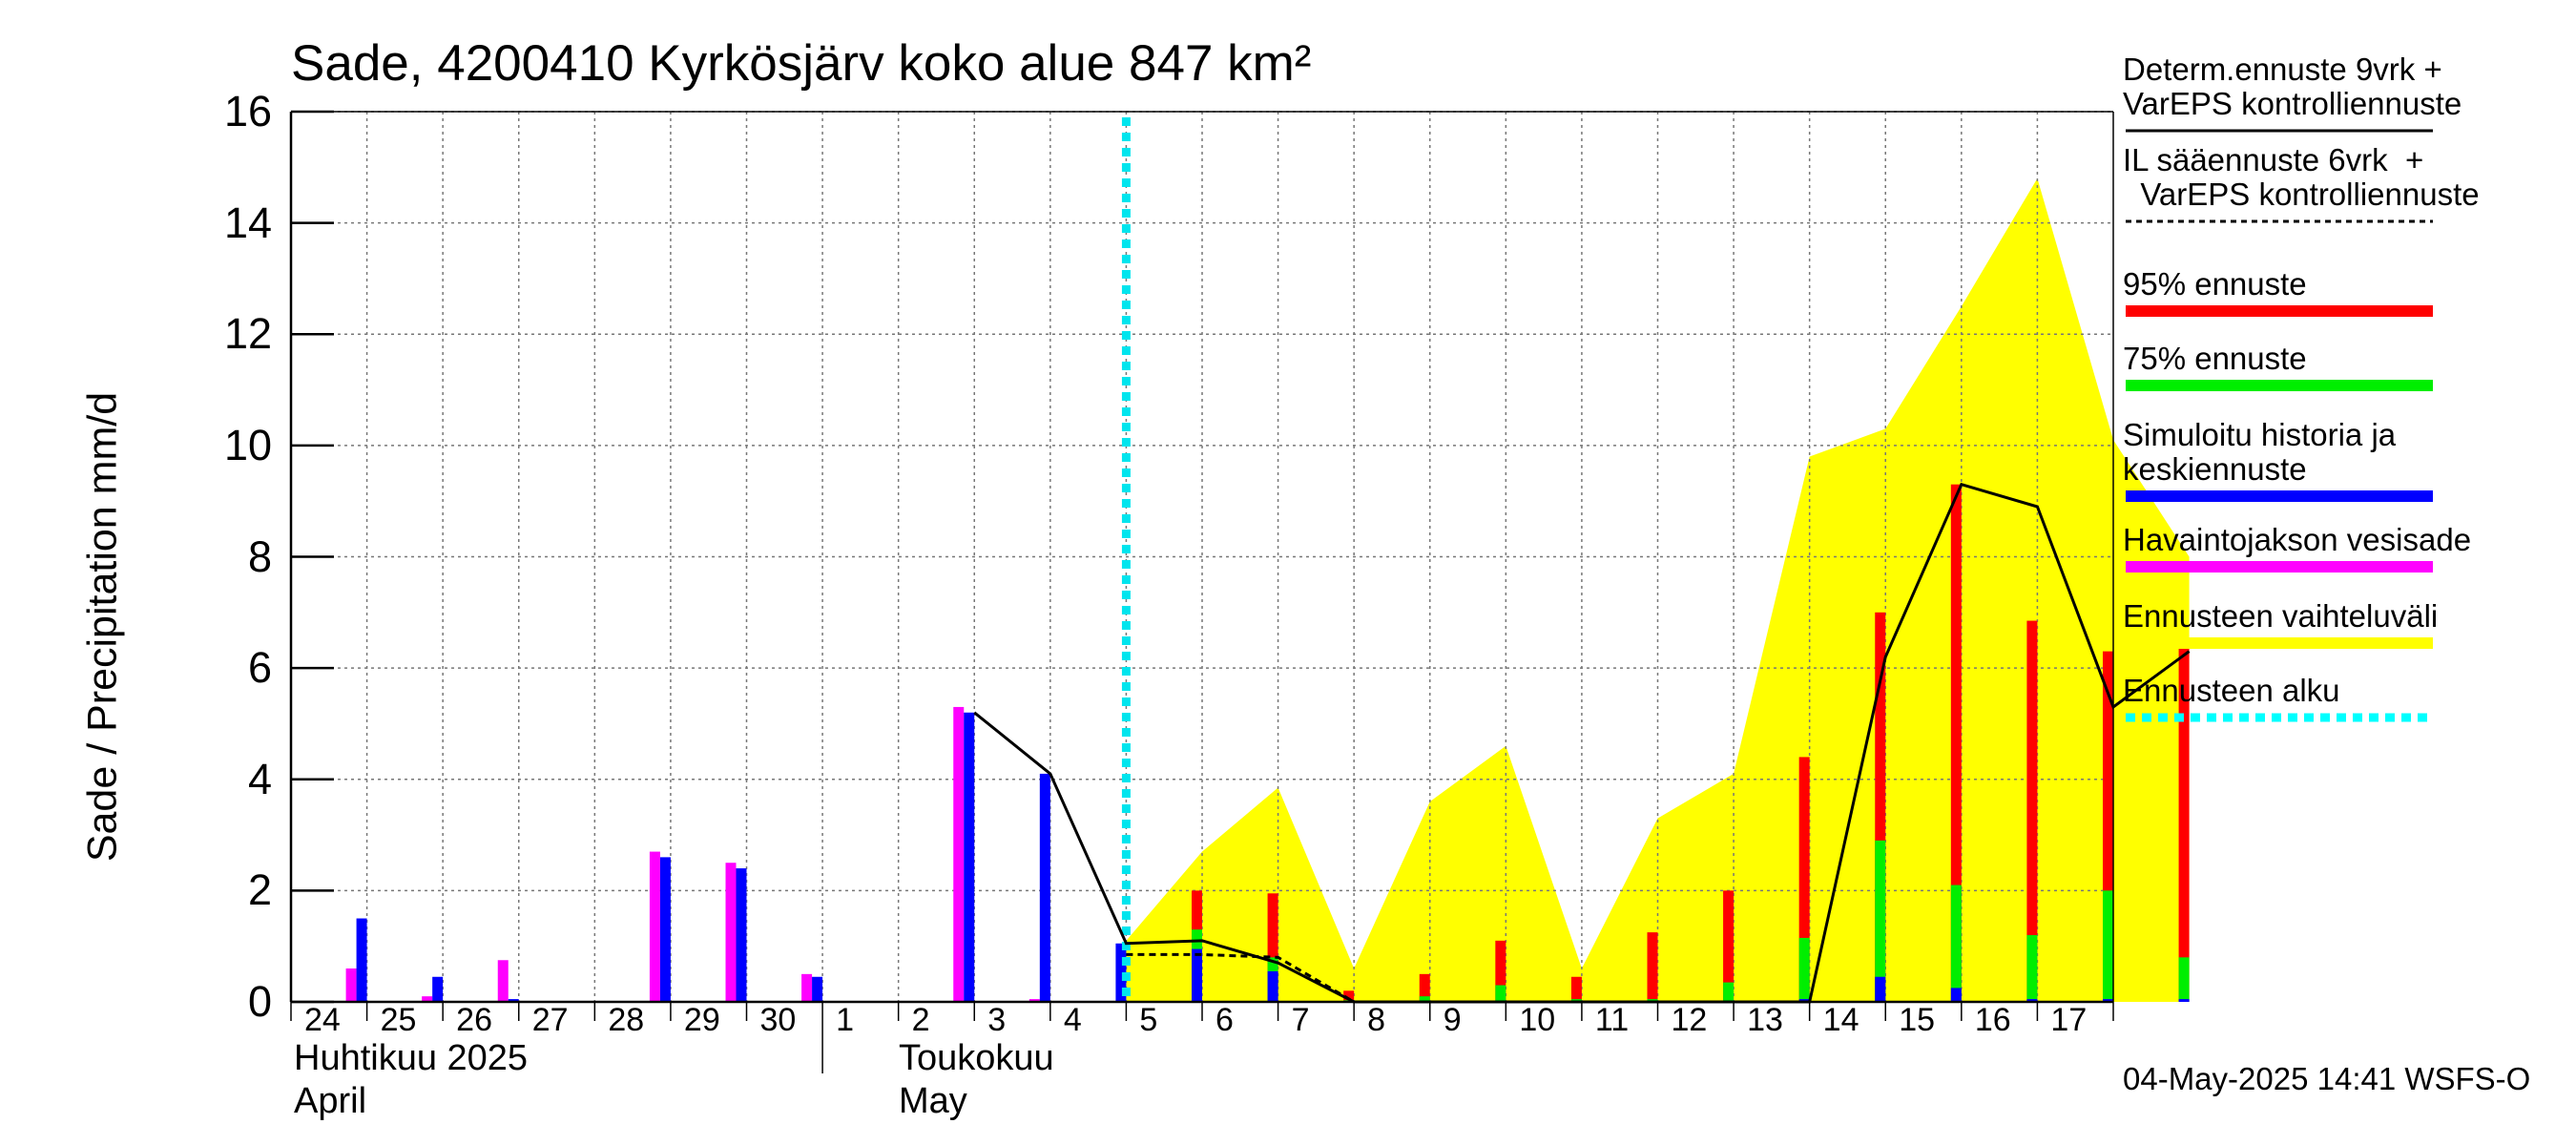 The width and height of the screenshot is (2576, 1145). I want to click on y-tick-label: 2, so click(259, 890).